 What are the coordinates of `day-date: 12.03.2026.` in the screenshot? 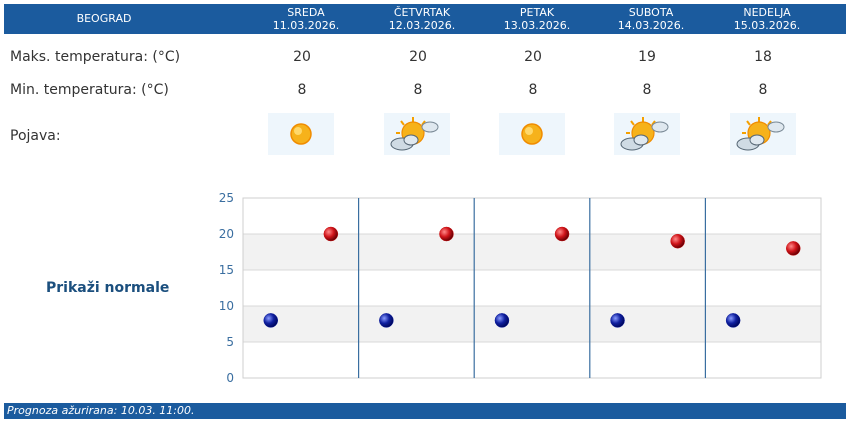 It's located at (422, 25).